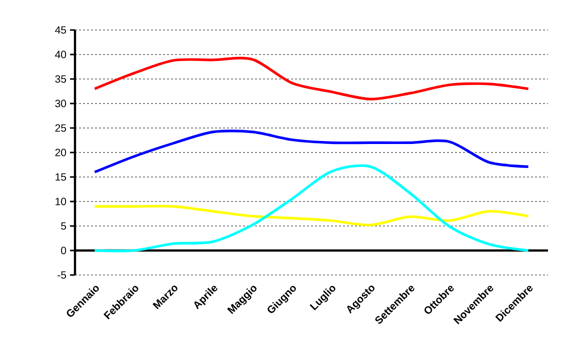 The image size is (563, 362). Describe the element at coordinates (61, 177) in the screenshot. I see `y-tick-label: 15` at that location.